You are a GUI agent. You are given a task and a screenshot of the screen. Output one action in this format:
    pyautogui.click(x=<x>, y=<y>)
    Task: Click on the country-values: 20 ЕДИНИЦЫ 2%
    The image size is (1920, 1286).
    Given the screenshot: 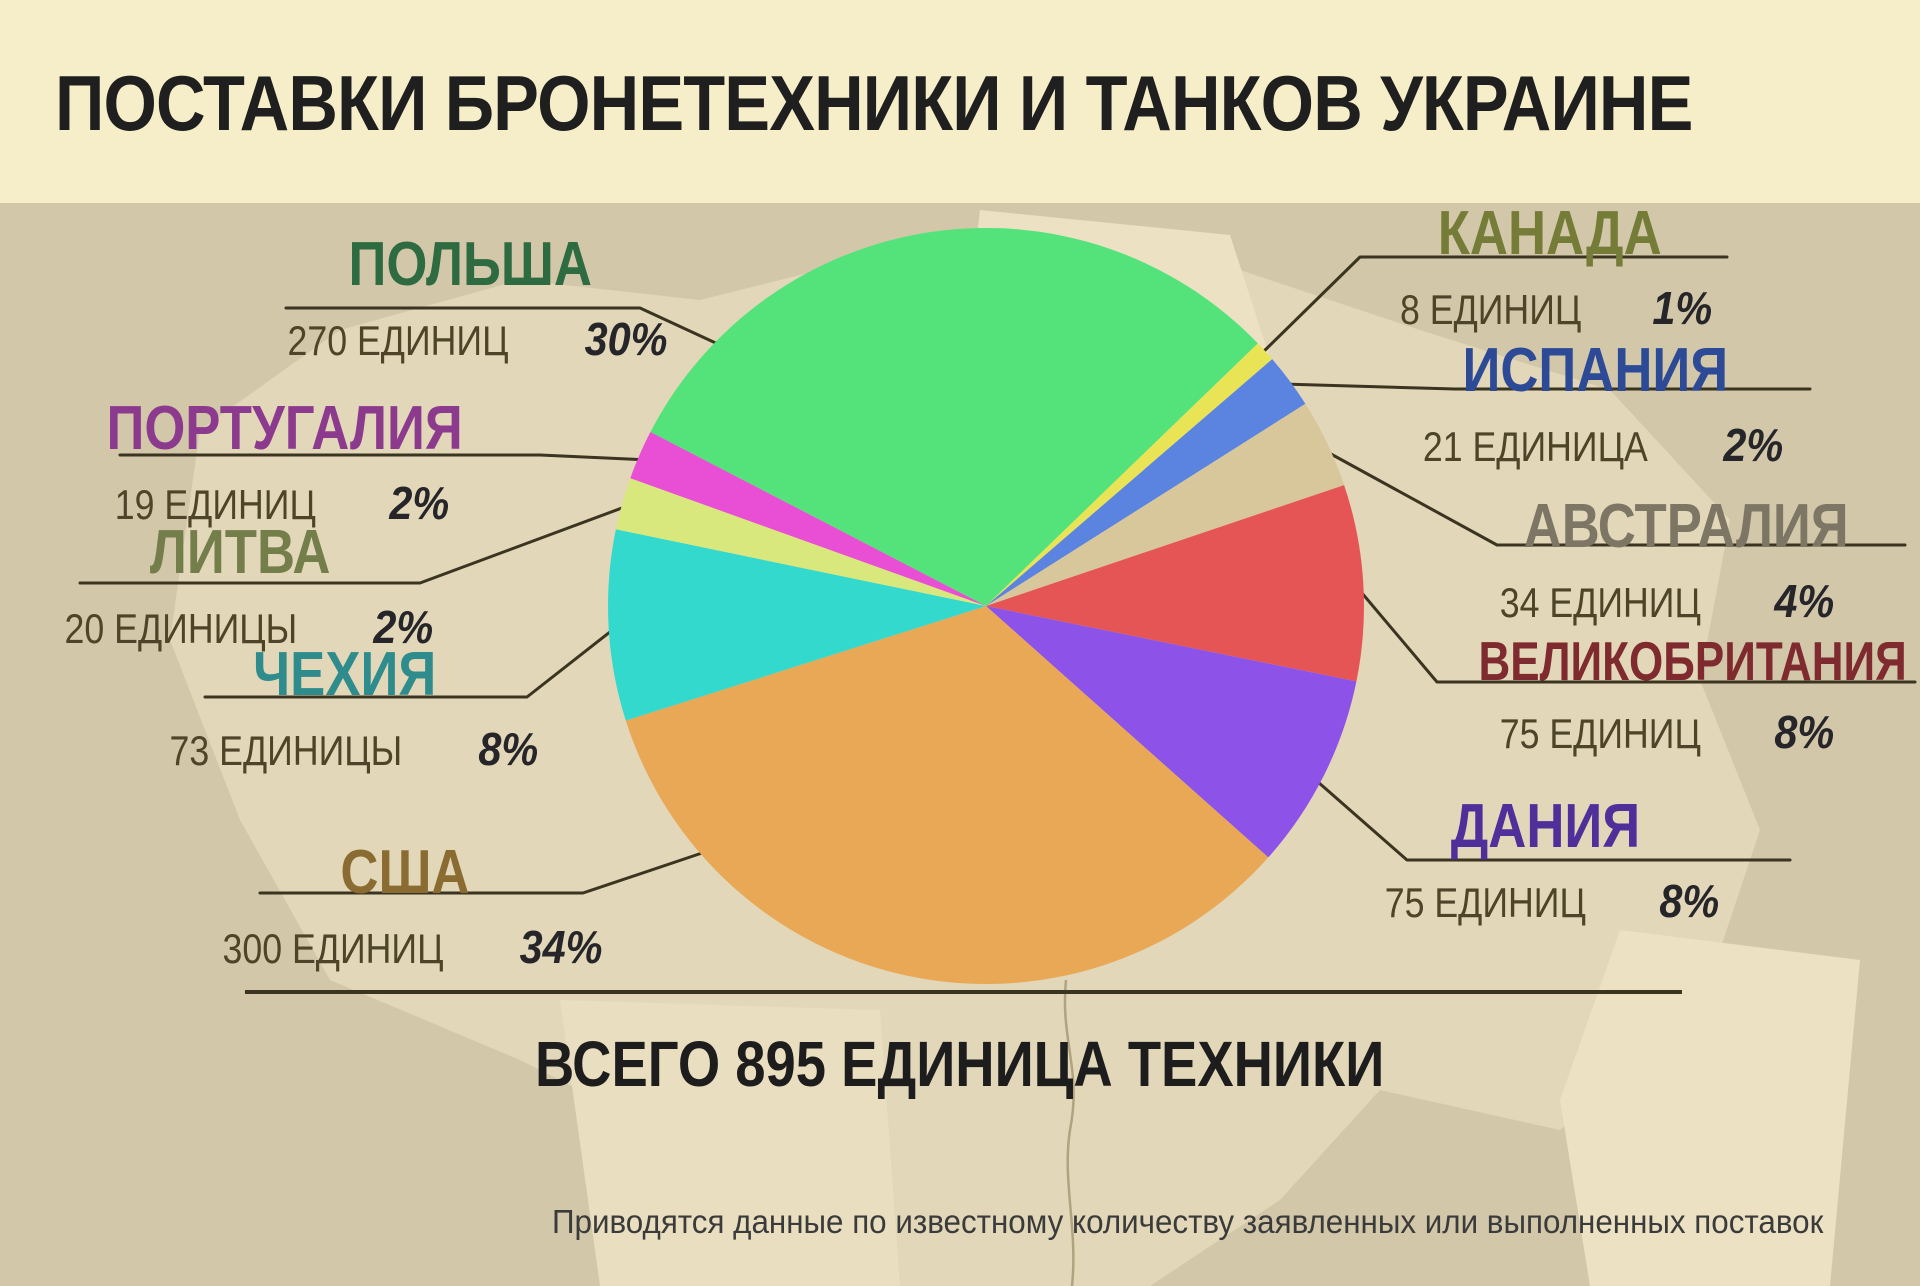 What is the action you would take?
    pyautogui.click(x=246, y=627)
    